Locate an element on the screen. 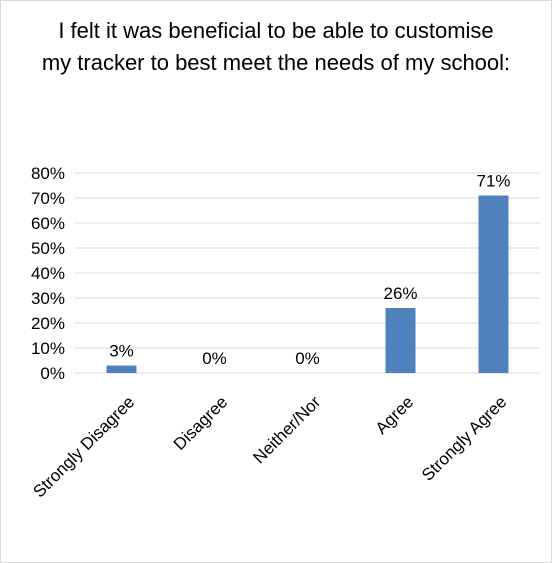 This screenshot has width=552, height=563. y-tick-label: 60% is located at coordinates (48, 223).